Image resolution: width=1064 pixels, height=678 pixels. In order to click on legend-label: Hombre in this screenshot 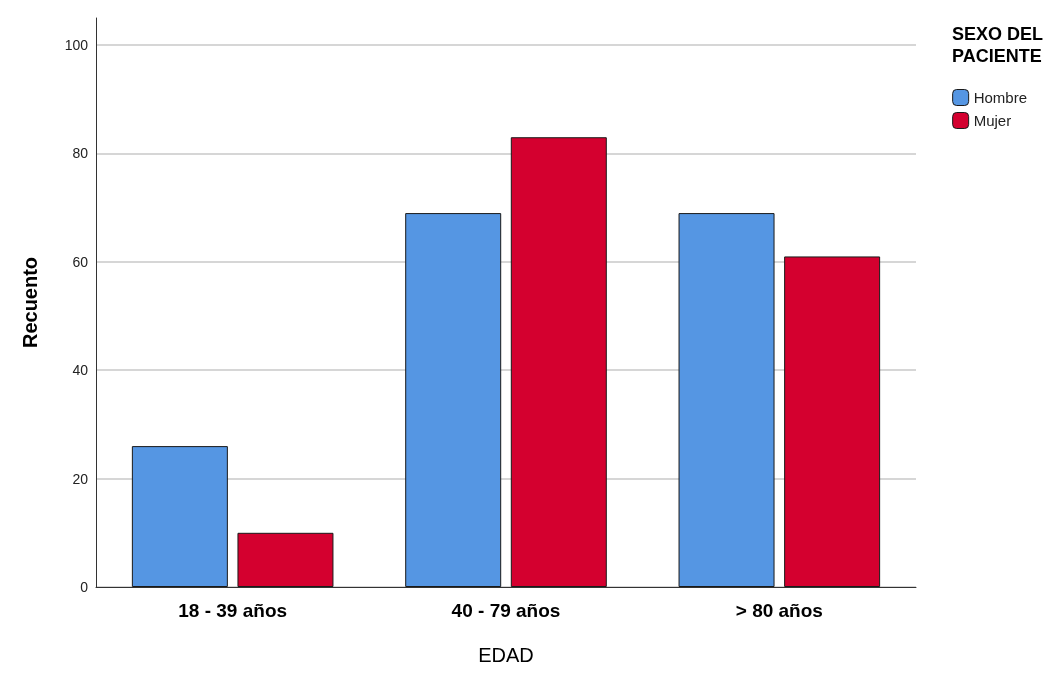, I will do `click(1000, 97)`.